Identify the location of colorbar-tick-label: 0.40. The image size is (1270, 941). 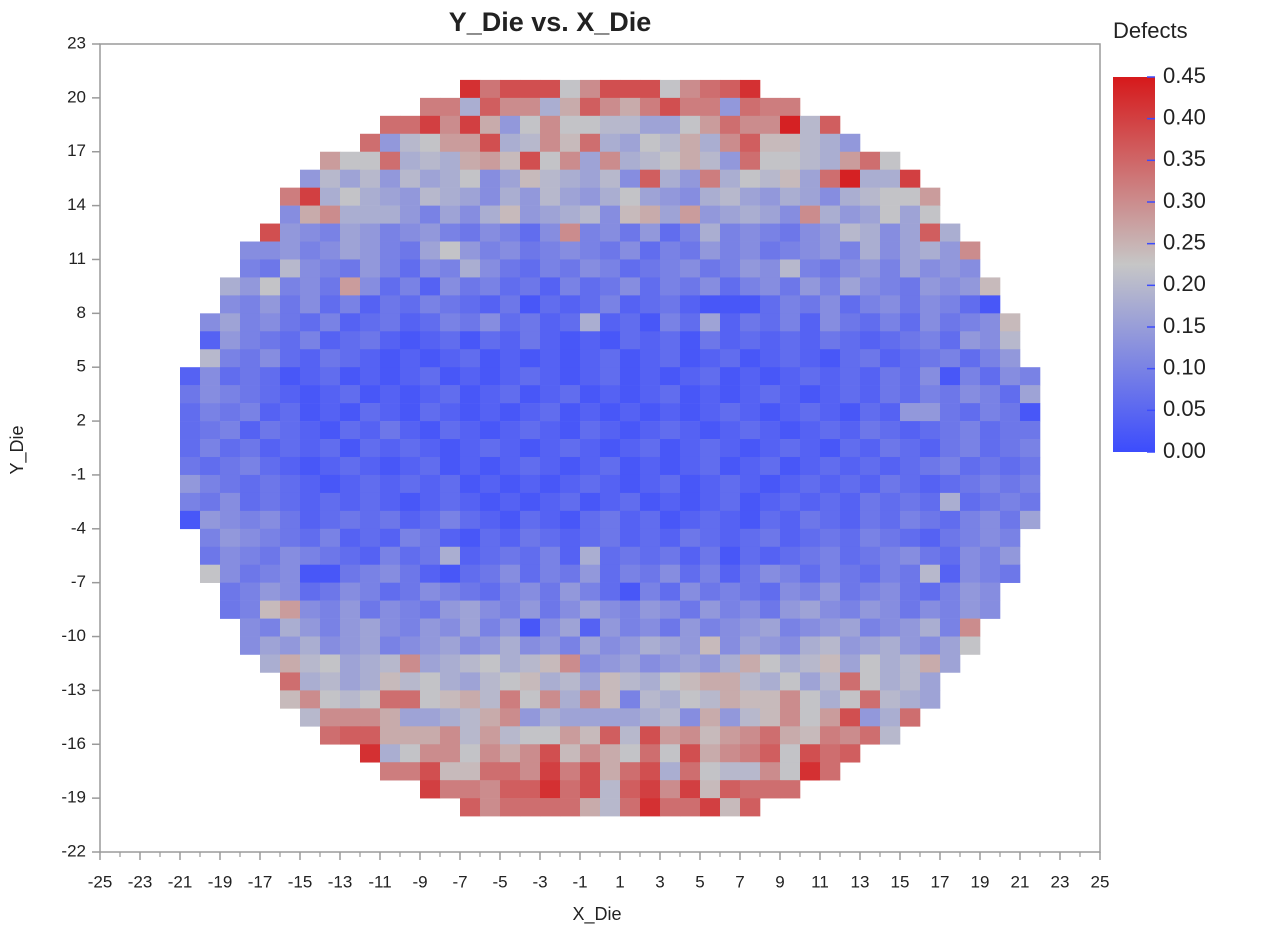
(1184, 116).